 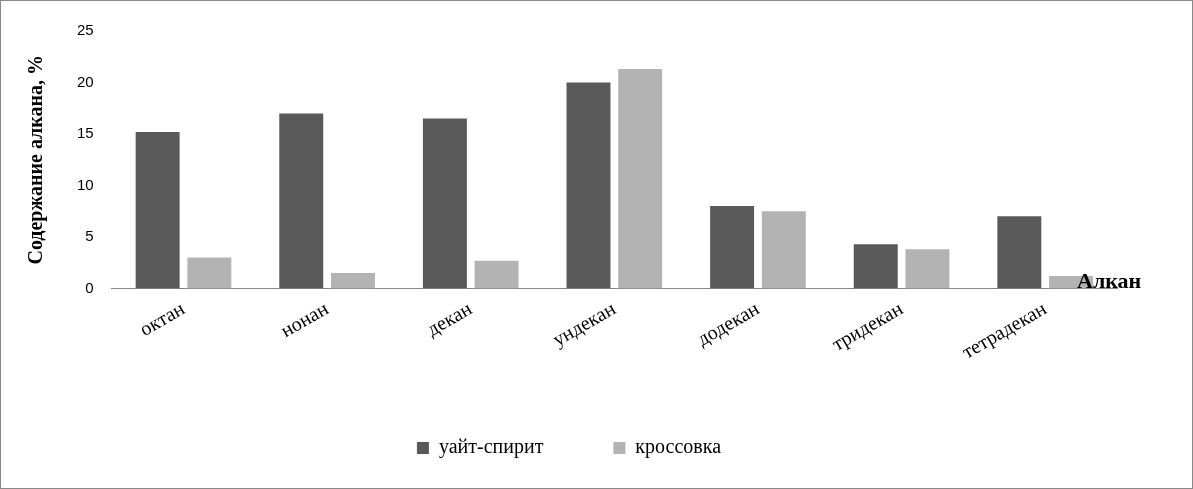 I want to click on y-tick-label: 15, so click(x=85, y=133).